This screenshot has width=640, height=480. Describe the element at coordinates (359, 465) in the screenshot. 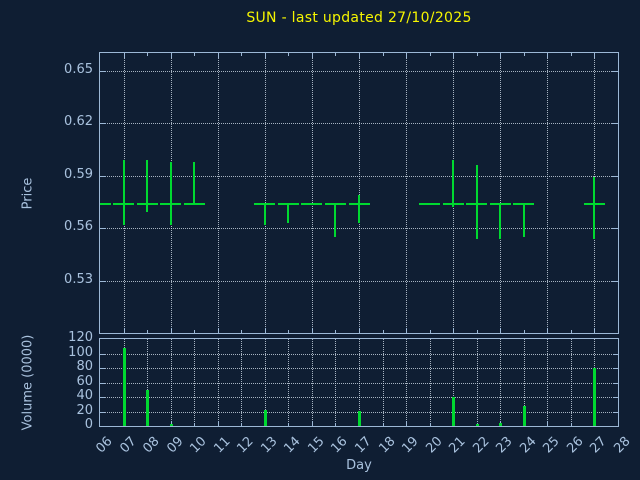

I see `x-axis-label: Day` at that location.